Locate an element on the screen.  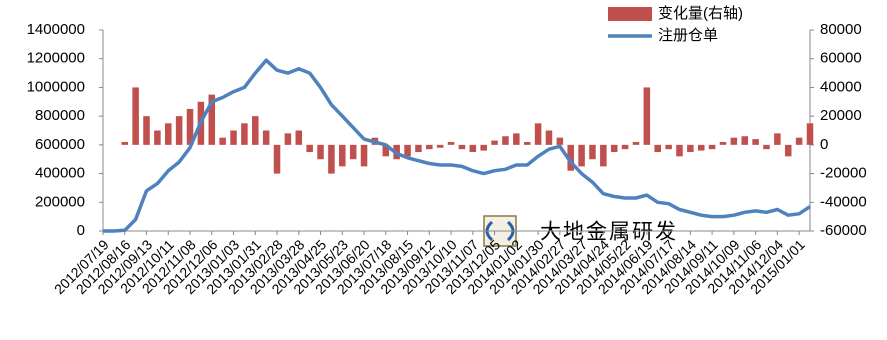
legend-label: 注册仓单 is located at coordinates (688, 35).